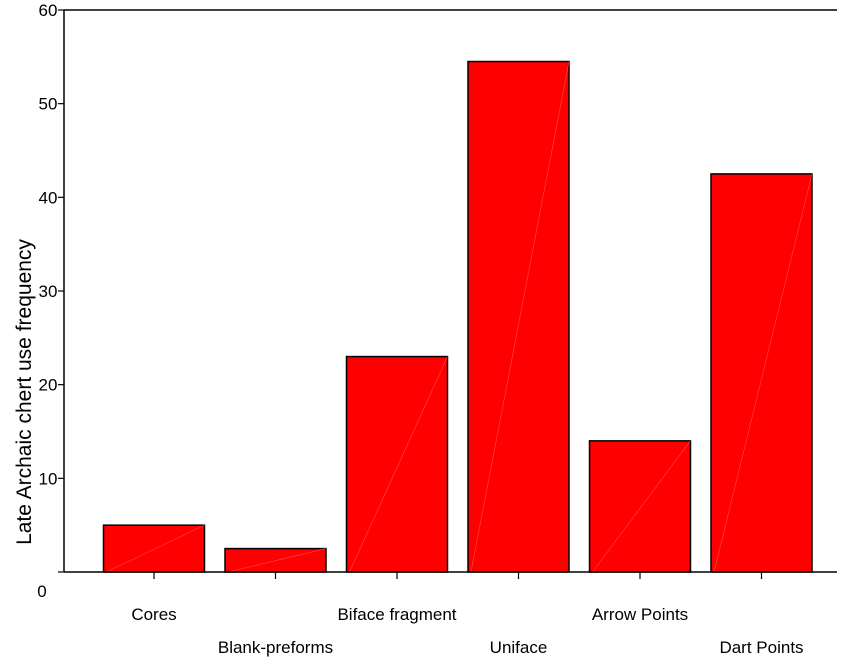 The height and width of the screenshot is (662, 843). Describe the element at coordinates (48, 104) in the screenshot. I see `y-tick-label-50: 50` at that location.